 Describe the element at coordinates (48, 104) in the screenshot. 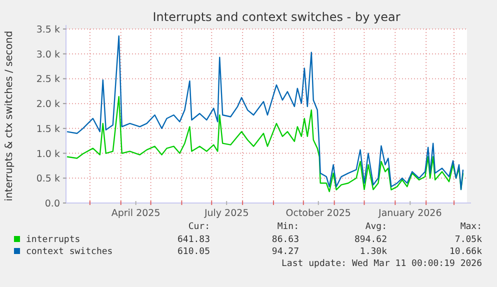

I see `y-tick-label: 2.0 k` at that location.